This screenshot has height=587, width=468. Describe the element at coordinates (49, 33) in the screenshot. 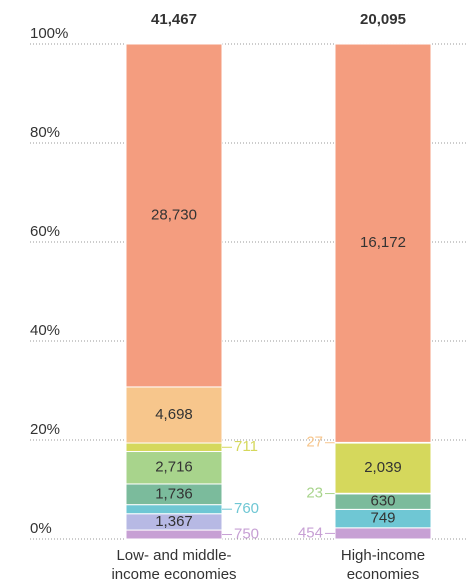

I see `y-tick-label: 100%` at that location.